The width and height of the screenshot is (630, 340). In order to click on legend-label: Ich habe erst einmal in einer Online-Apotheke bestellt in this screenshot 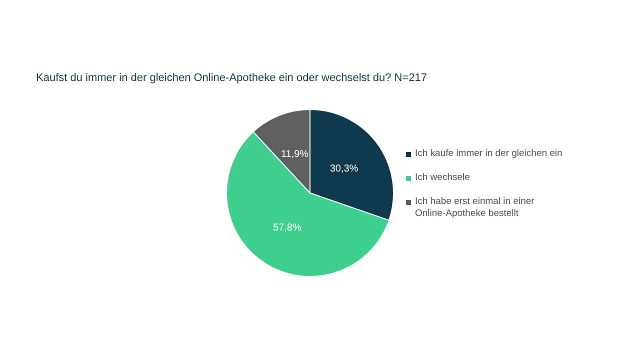, I will do `click(475, 208)`.